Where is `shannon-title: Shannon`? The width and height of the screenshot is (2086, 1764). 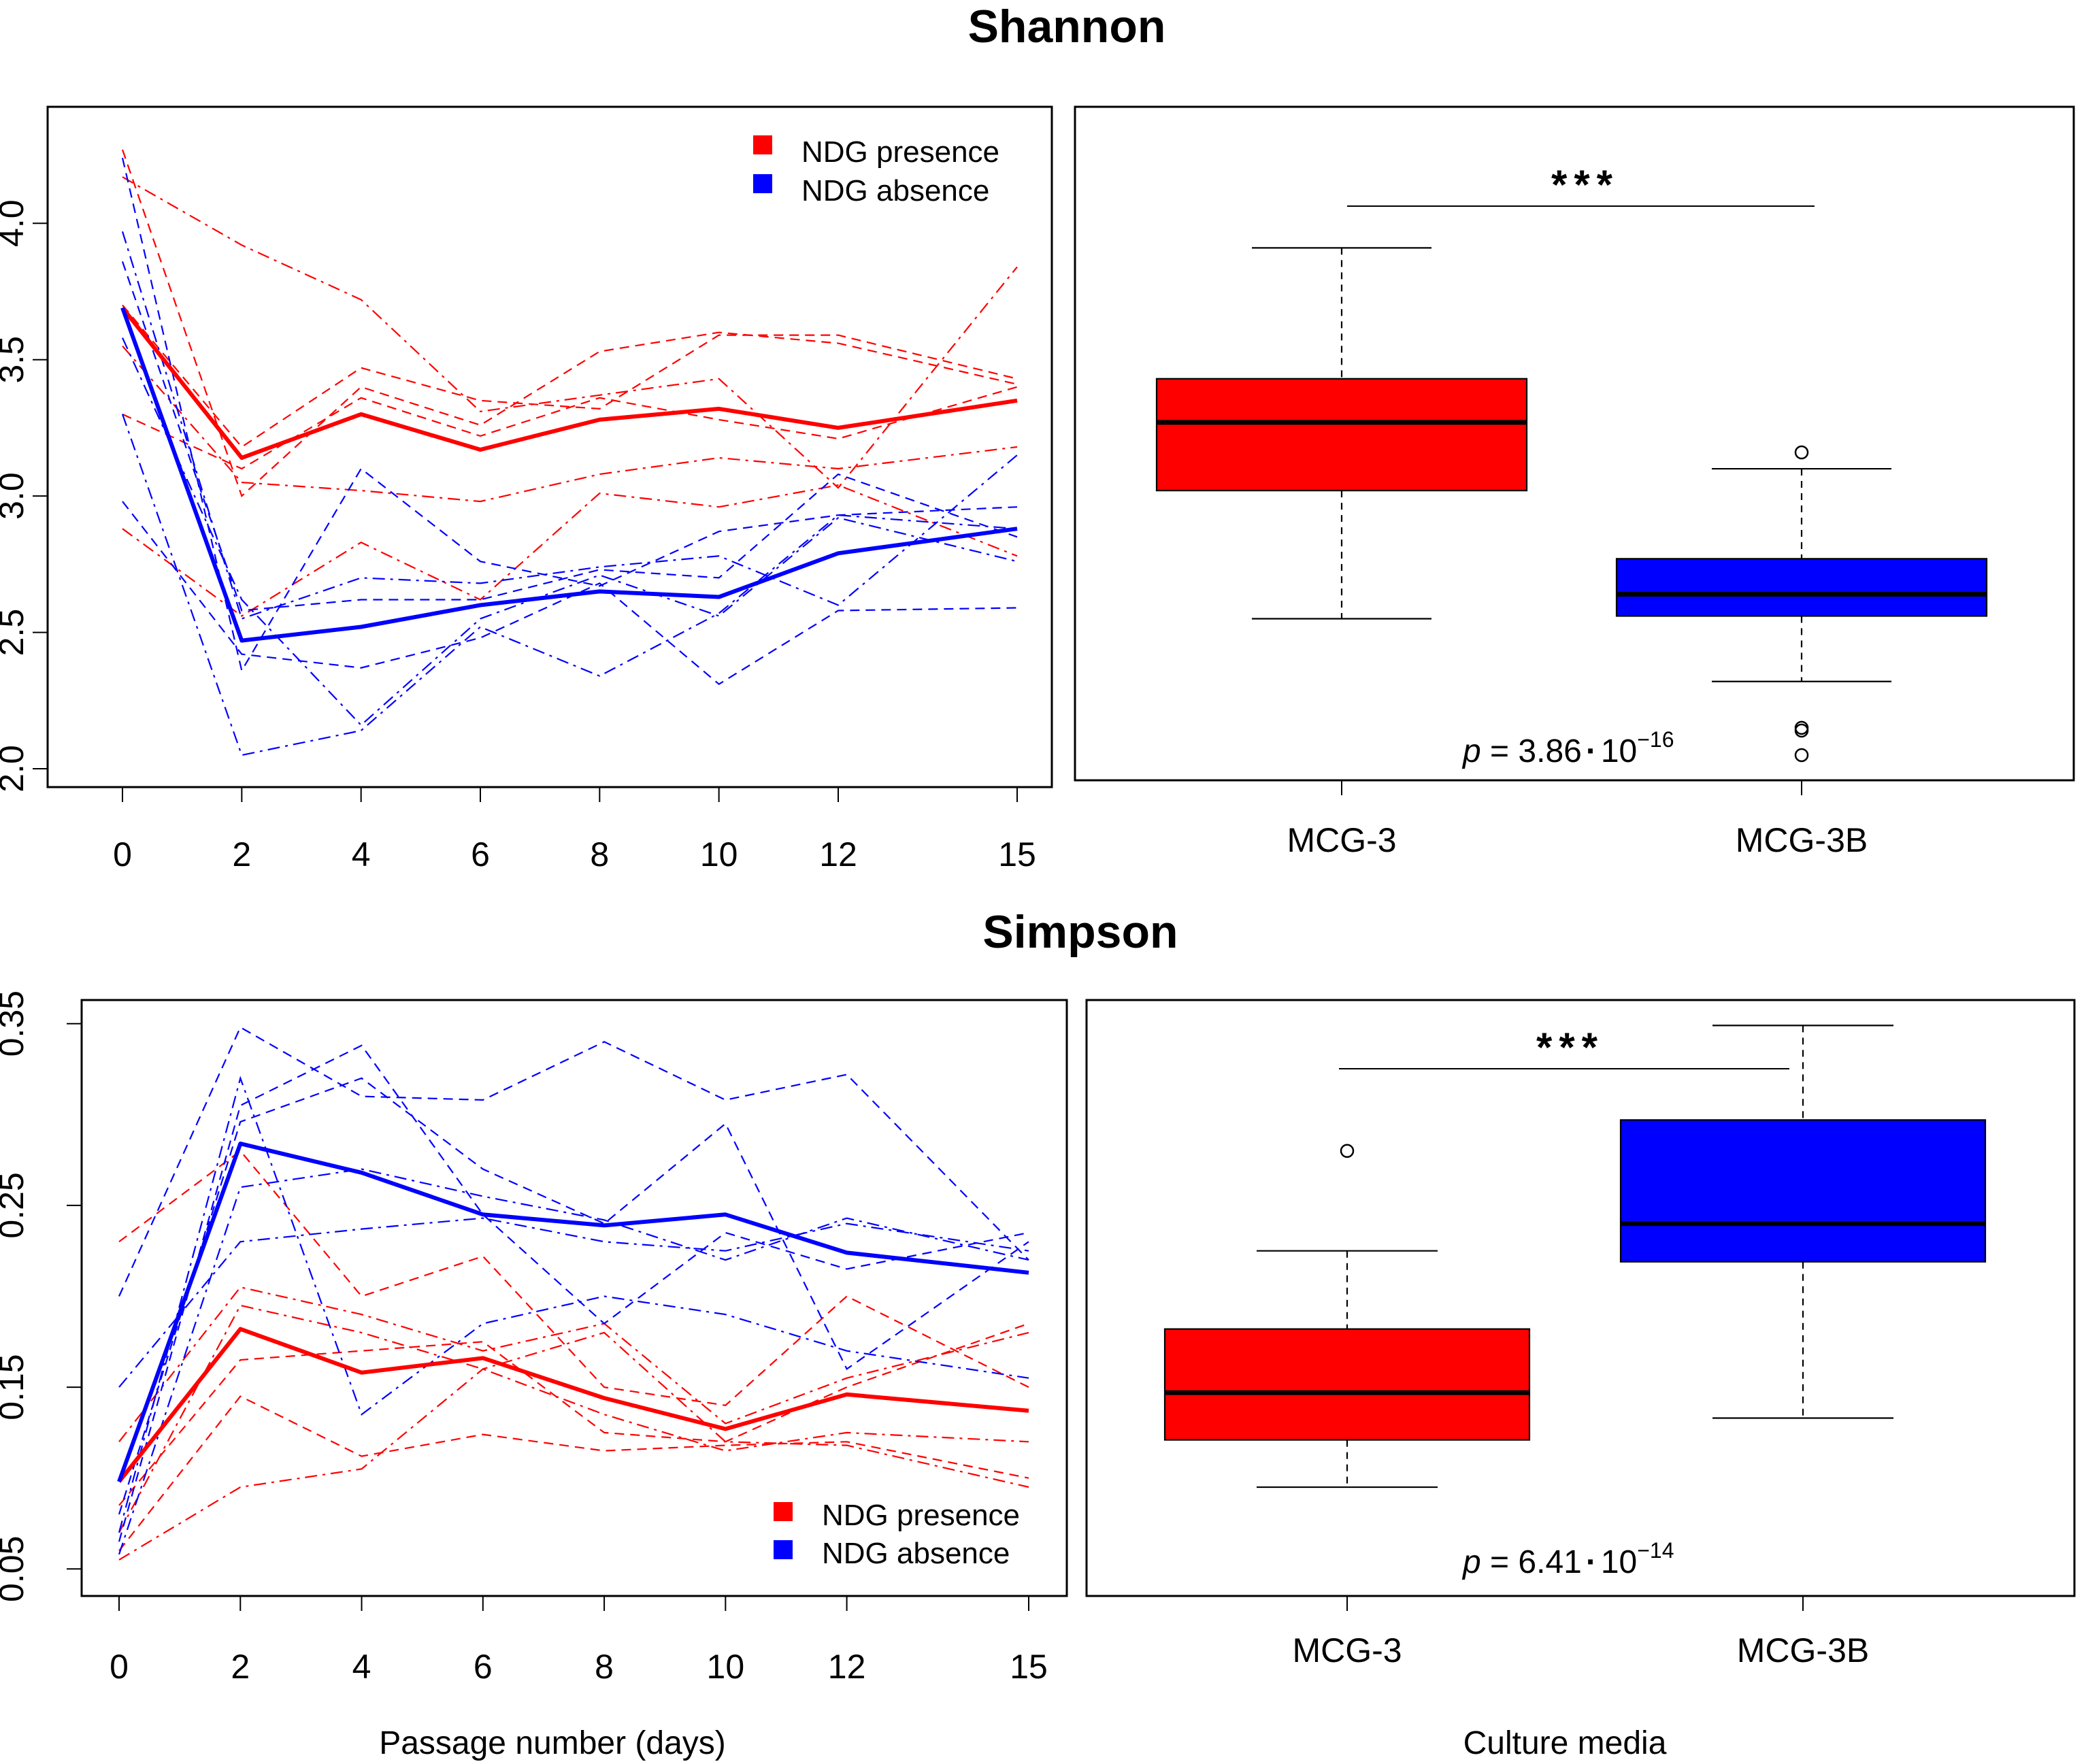
shannon-title: Shannon is located at coordinates (1067, 26).